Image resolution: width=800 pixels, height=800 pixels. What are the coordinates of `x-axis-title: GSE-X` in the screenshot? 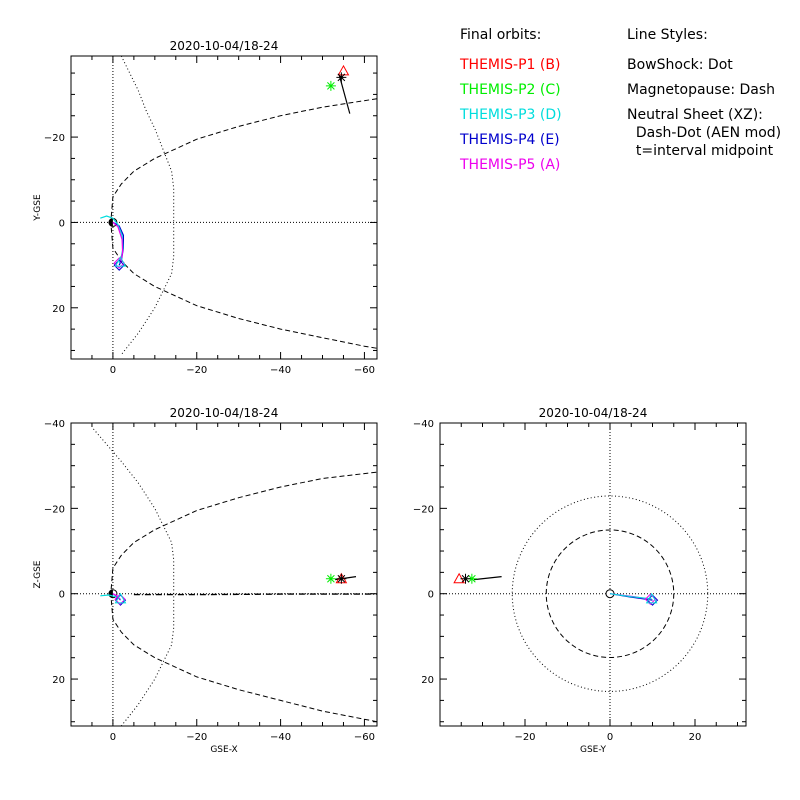 It's located at (223, 750).